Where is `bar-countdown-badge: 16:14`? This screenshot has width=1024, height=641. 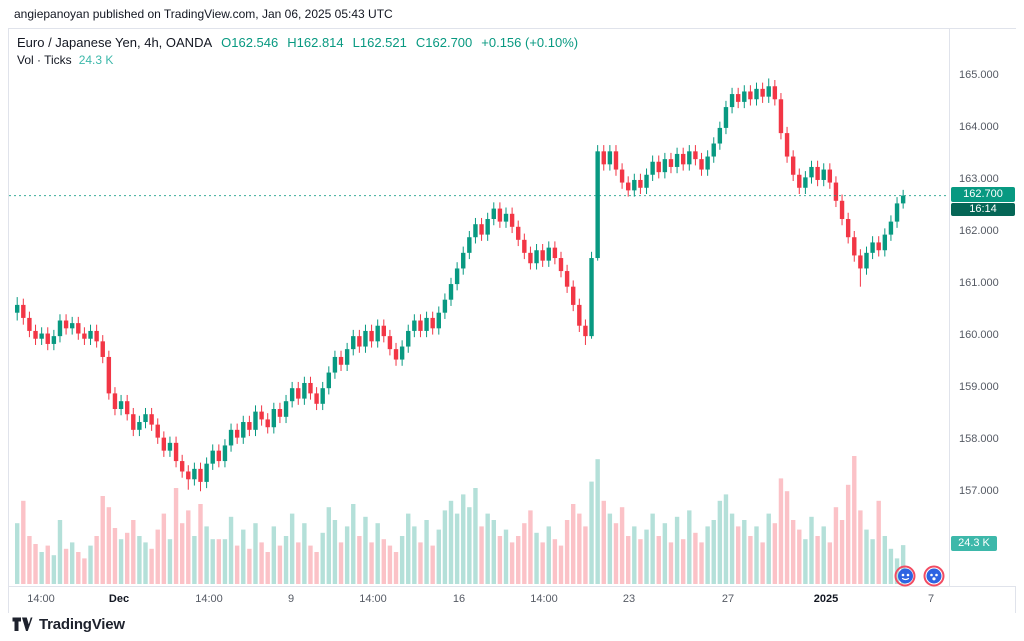 bar-countdown-badge: 16:14 is located at coordinates (983, 209).